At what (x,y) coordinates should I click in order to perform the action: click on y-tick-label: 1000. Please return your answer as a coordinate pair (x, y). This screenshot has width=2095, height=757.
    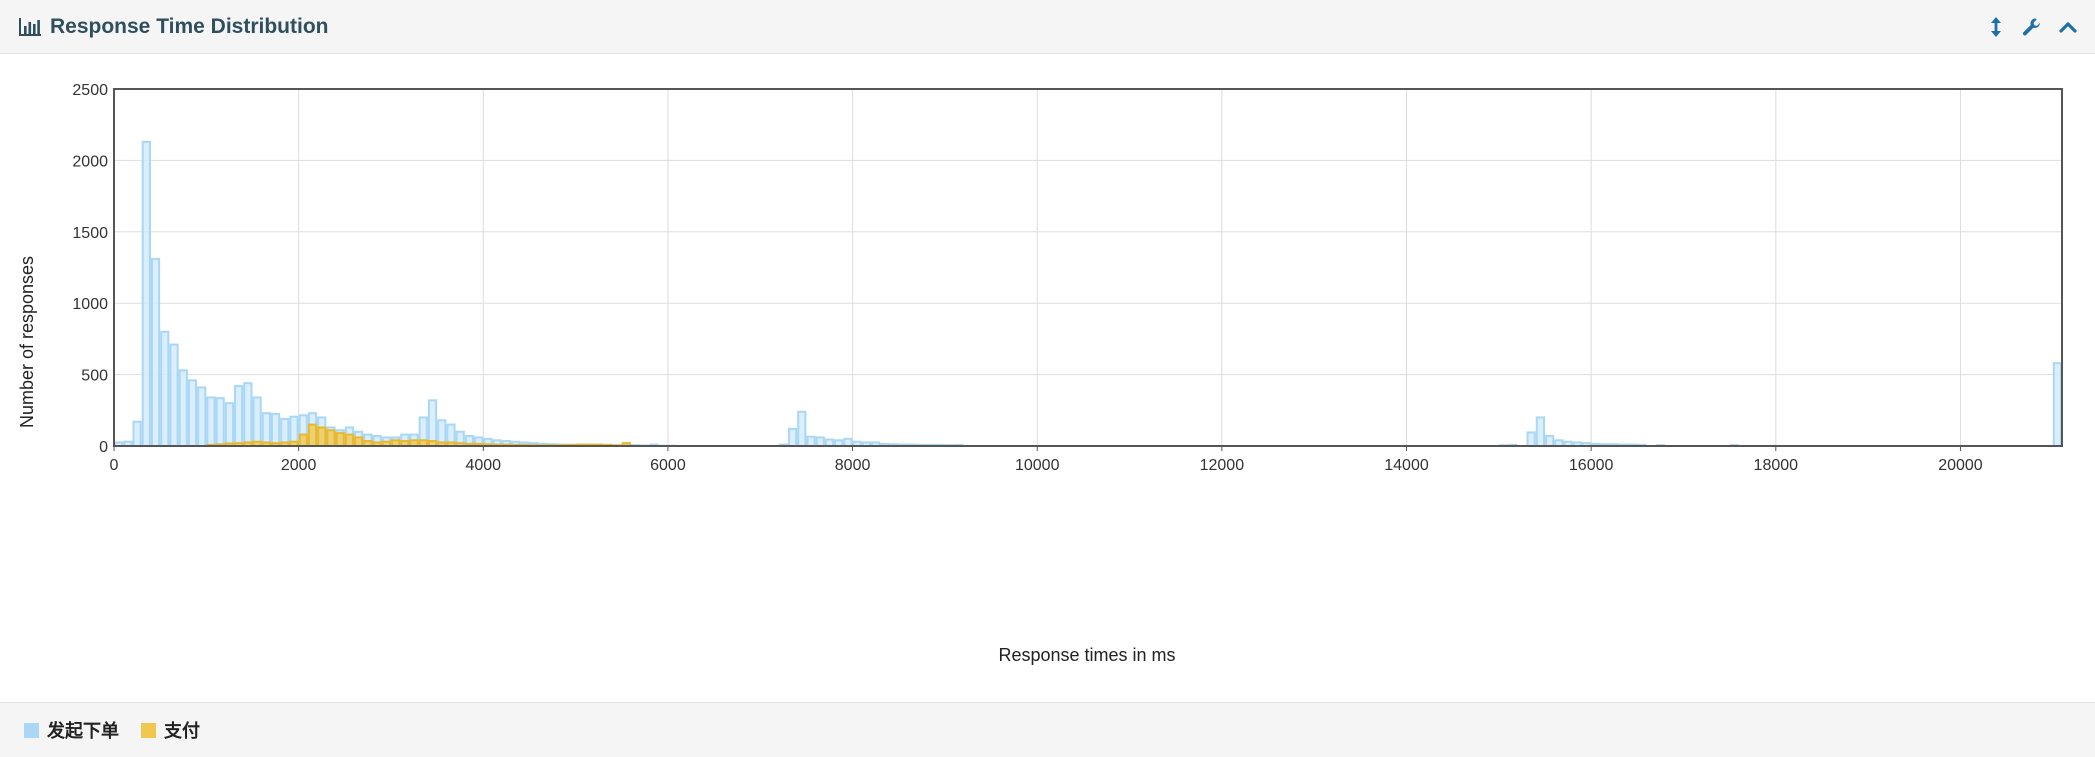
    Looking at the image, I should click on (90, 304).